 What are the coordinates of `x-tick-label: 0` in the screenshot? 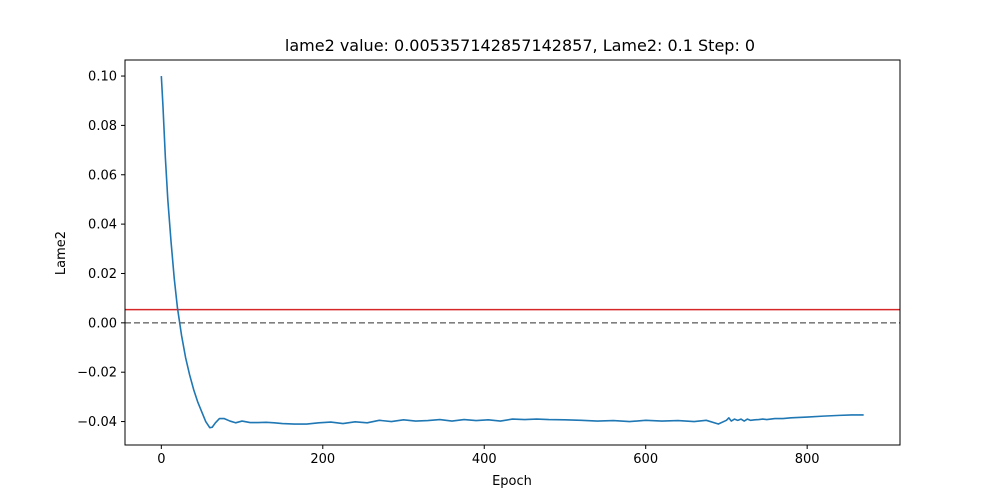 It's located at (161, 459).